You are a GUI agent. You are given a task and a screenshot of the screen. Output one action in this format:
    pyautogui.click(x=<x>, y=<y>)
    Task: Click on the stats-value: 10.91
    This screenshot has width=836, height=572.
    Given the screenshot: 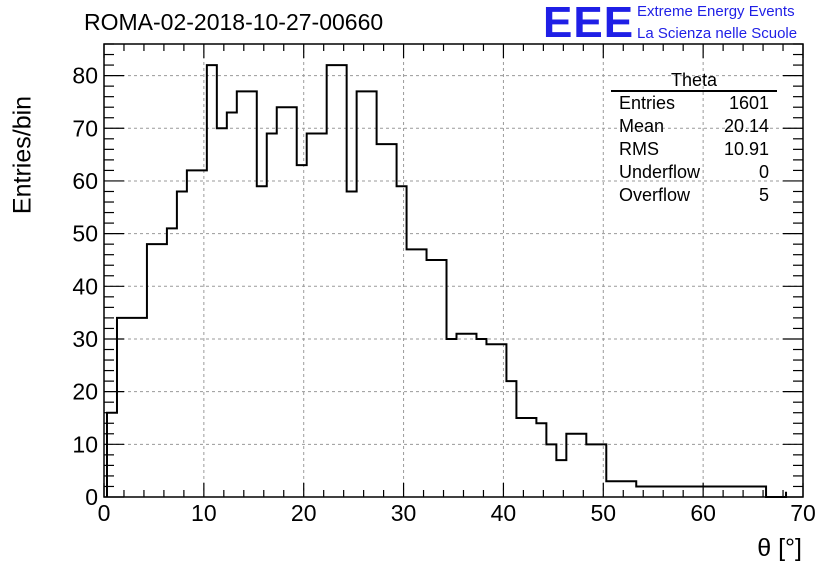 What is the action you would take?
    pyautogui.click(x=746, y=149)
    